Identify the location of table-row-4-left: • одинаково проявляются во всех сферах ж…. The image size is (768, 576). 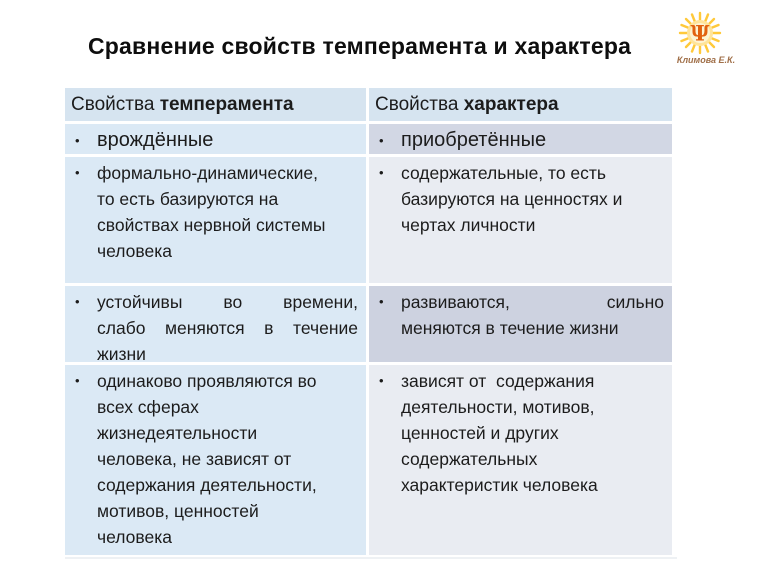
(215, 460).